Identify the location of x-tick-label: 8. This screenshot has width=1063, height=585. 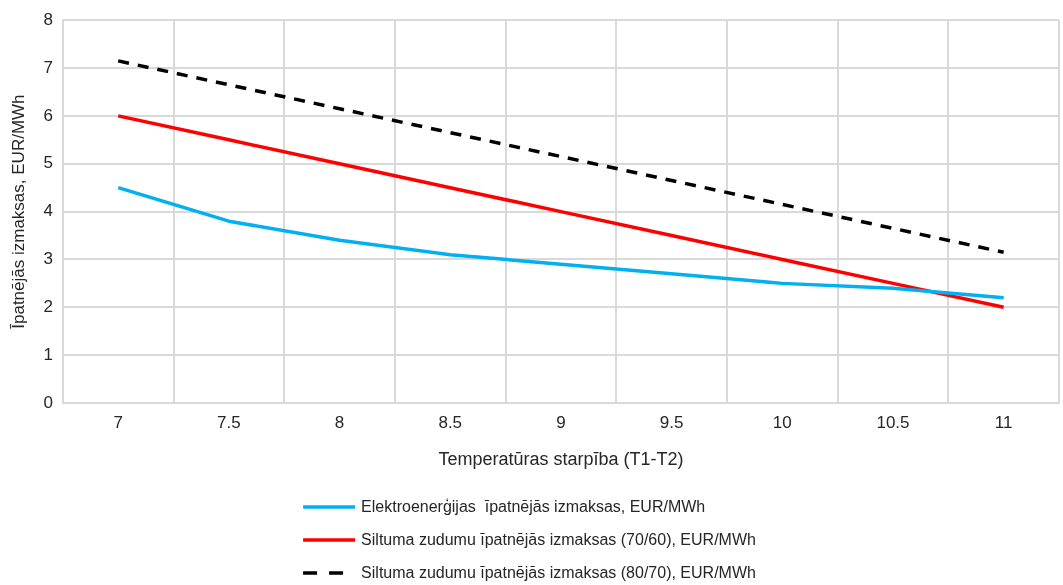
(339, 422).